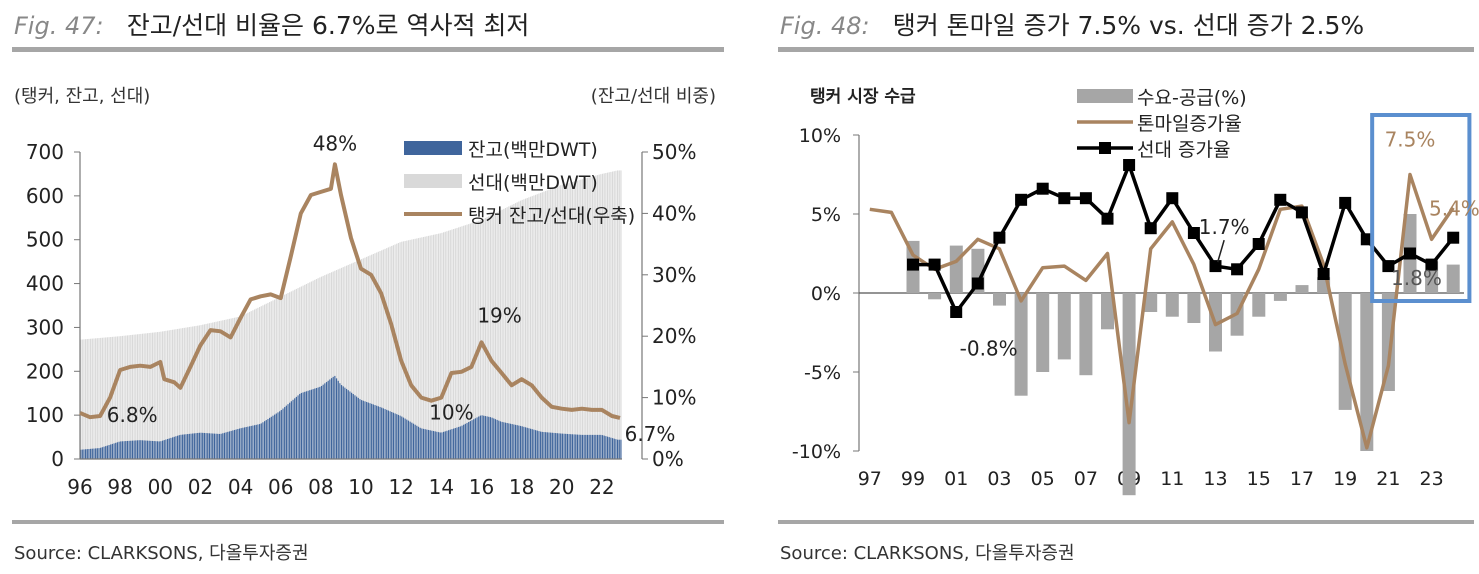 This screenshot has width=1479, height=574. I want to click on y-tick-label: 10%, so click(820, 136).